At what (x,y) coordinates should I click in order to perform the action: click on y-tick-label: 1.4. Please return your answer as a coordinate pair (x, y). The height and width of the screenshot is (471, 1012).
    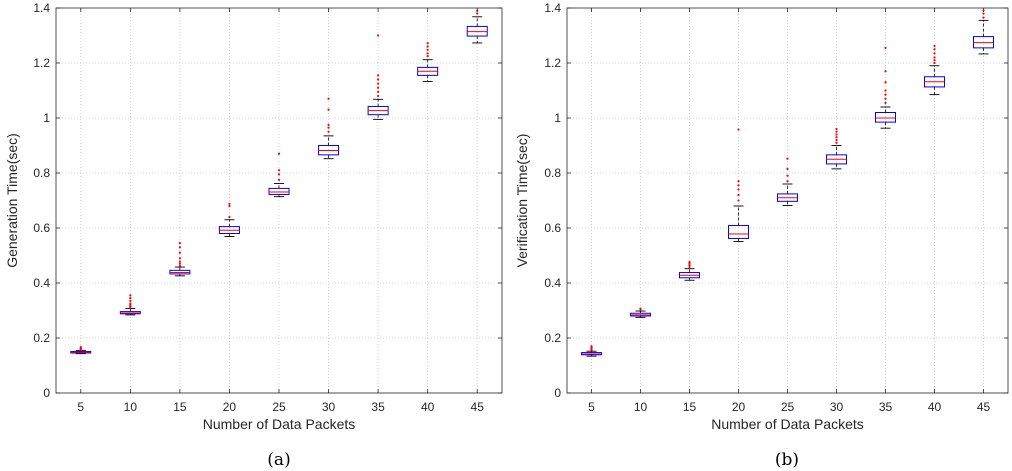
    Looking at the image, I should click on (552, 8).